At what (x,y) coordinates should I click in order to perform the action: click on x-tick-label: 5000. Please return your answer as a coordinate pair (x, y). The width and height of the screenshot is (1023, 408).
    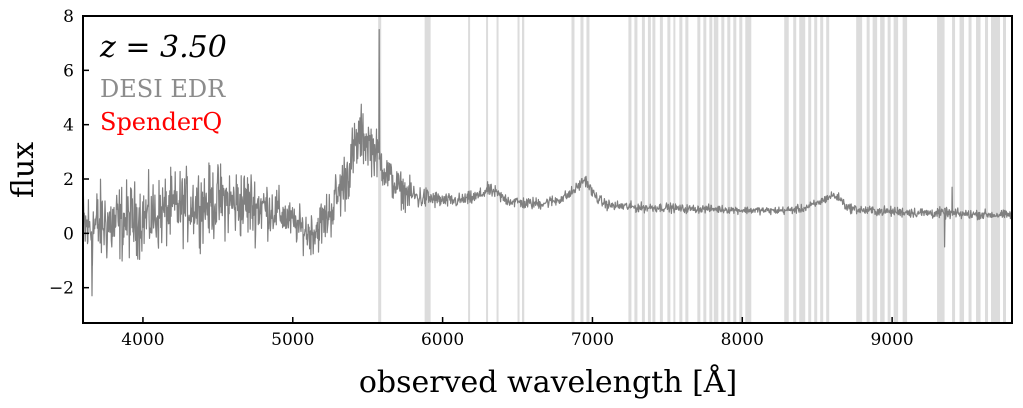
    Looking at the image, I should click on (292, 340).